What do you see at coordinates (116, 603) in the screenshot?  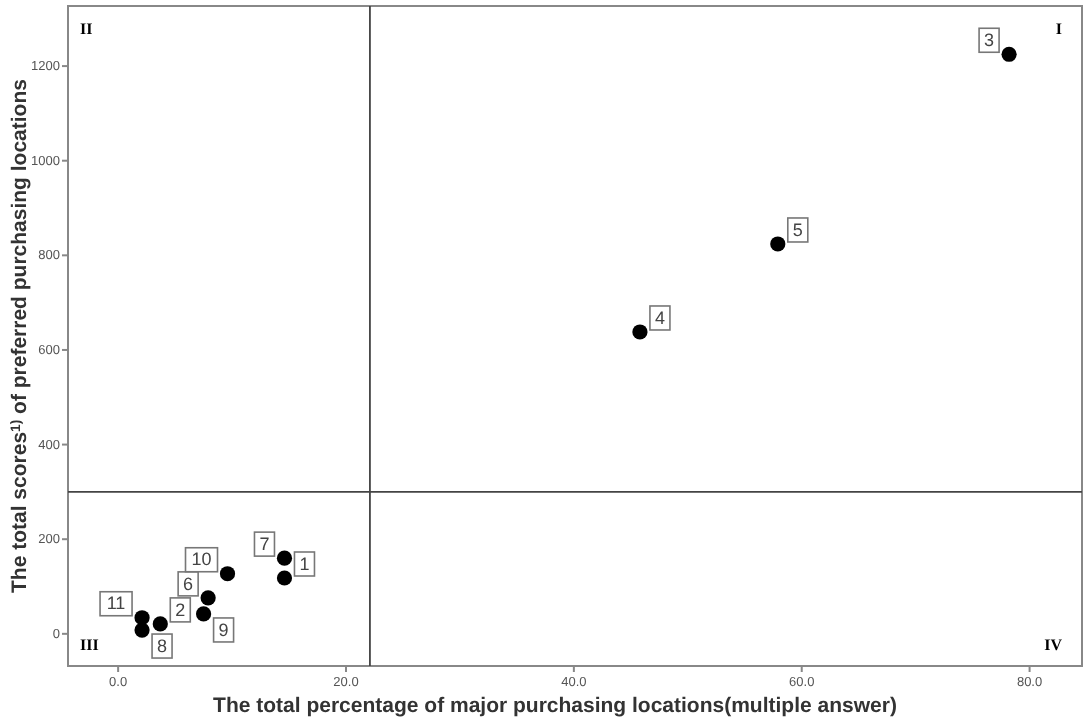 I see `annotation: 11` at bounding box center [116, 603].